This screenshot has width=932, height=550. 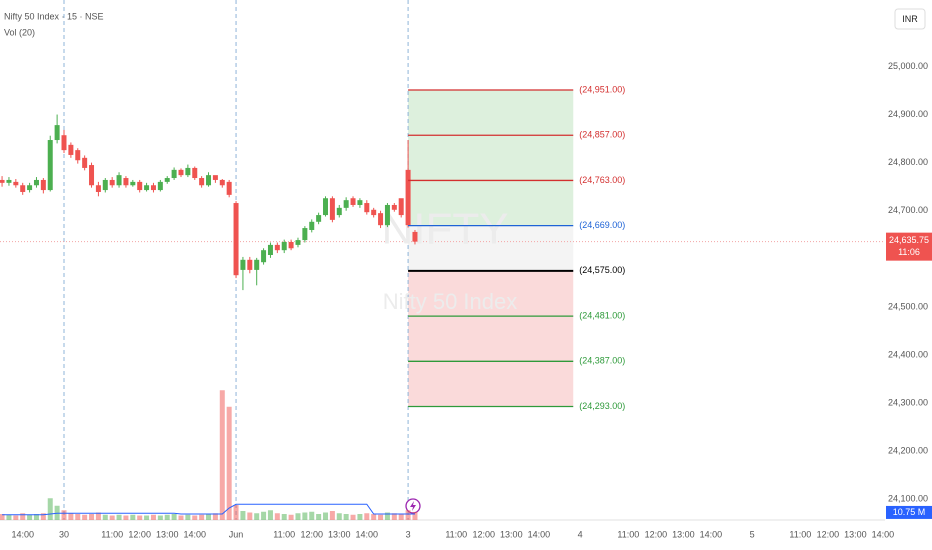 I want to click on level-label: (24,951.00), so click(x=602, y=89).